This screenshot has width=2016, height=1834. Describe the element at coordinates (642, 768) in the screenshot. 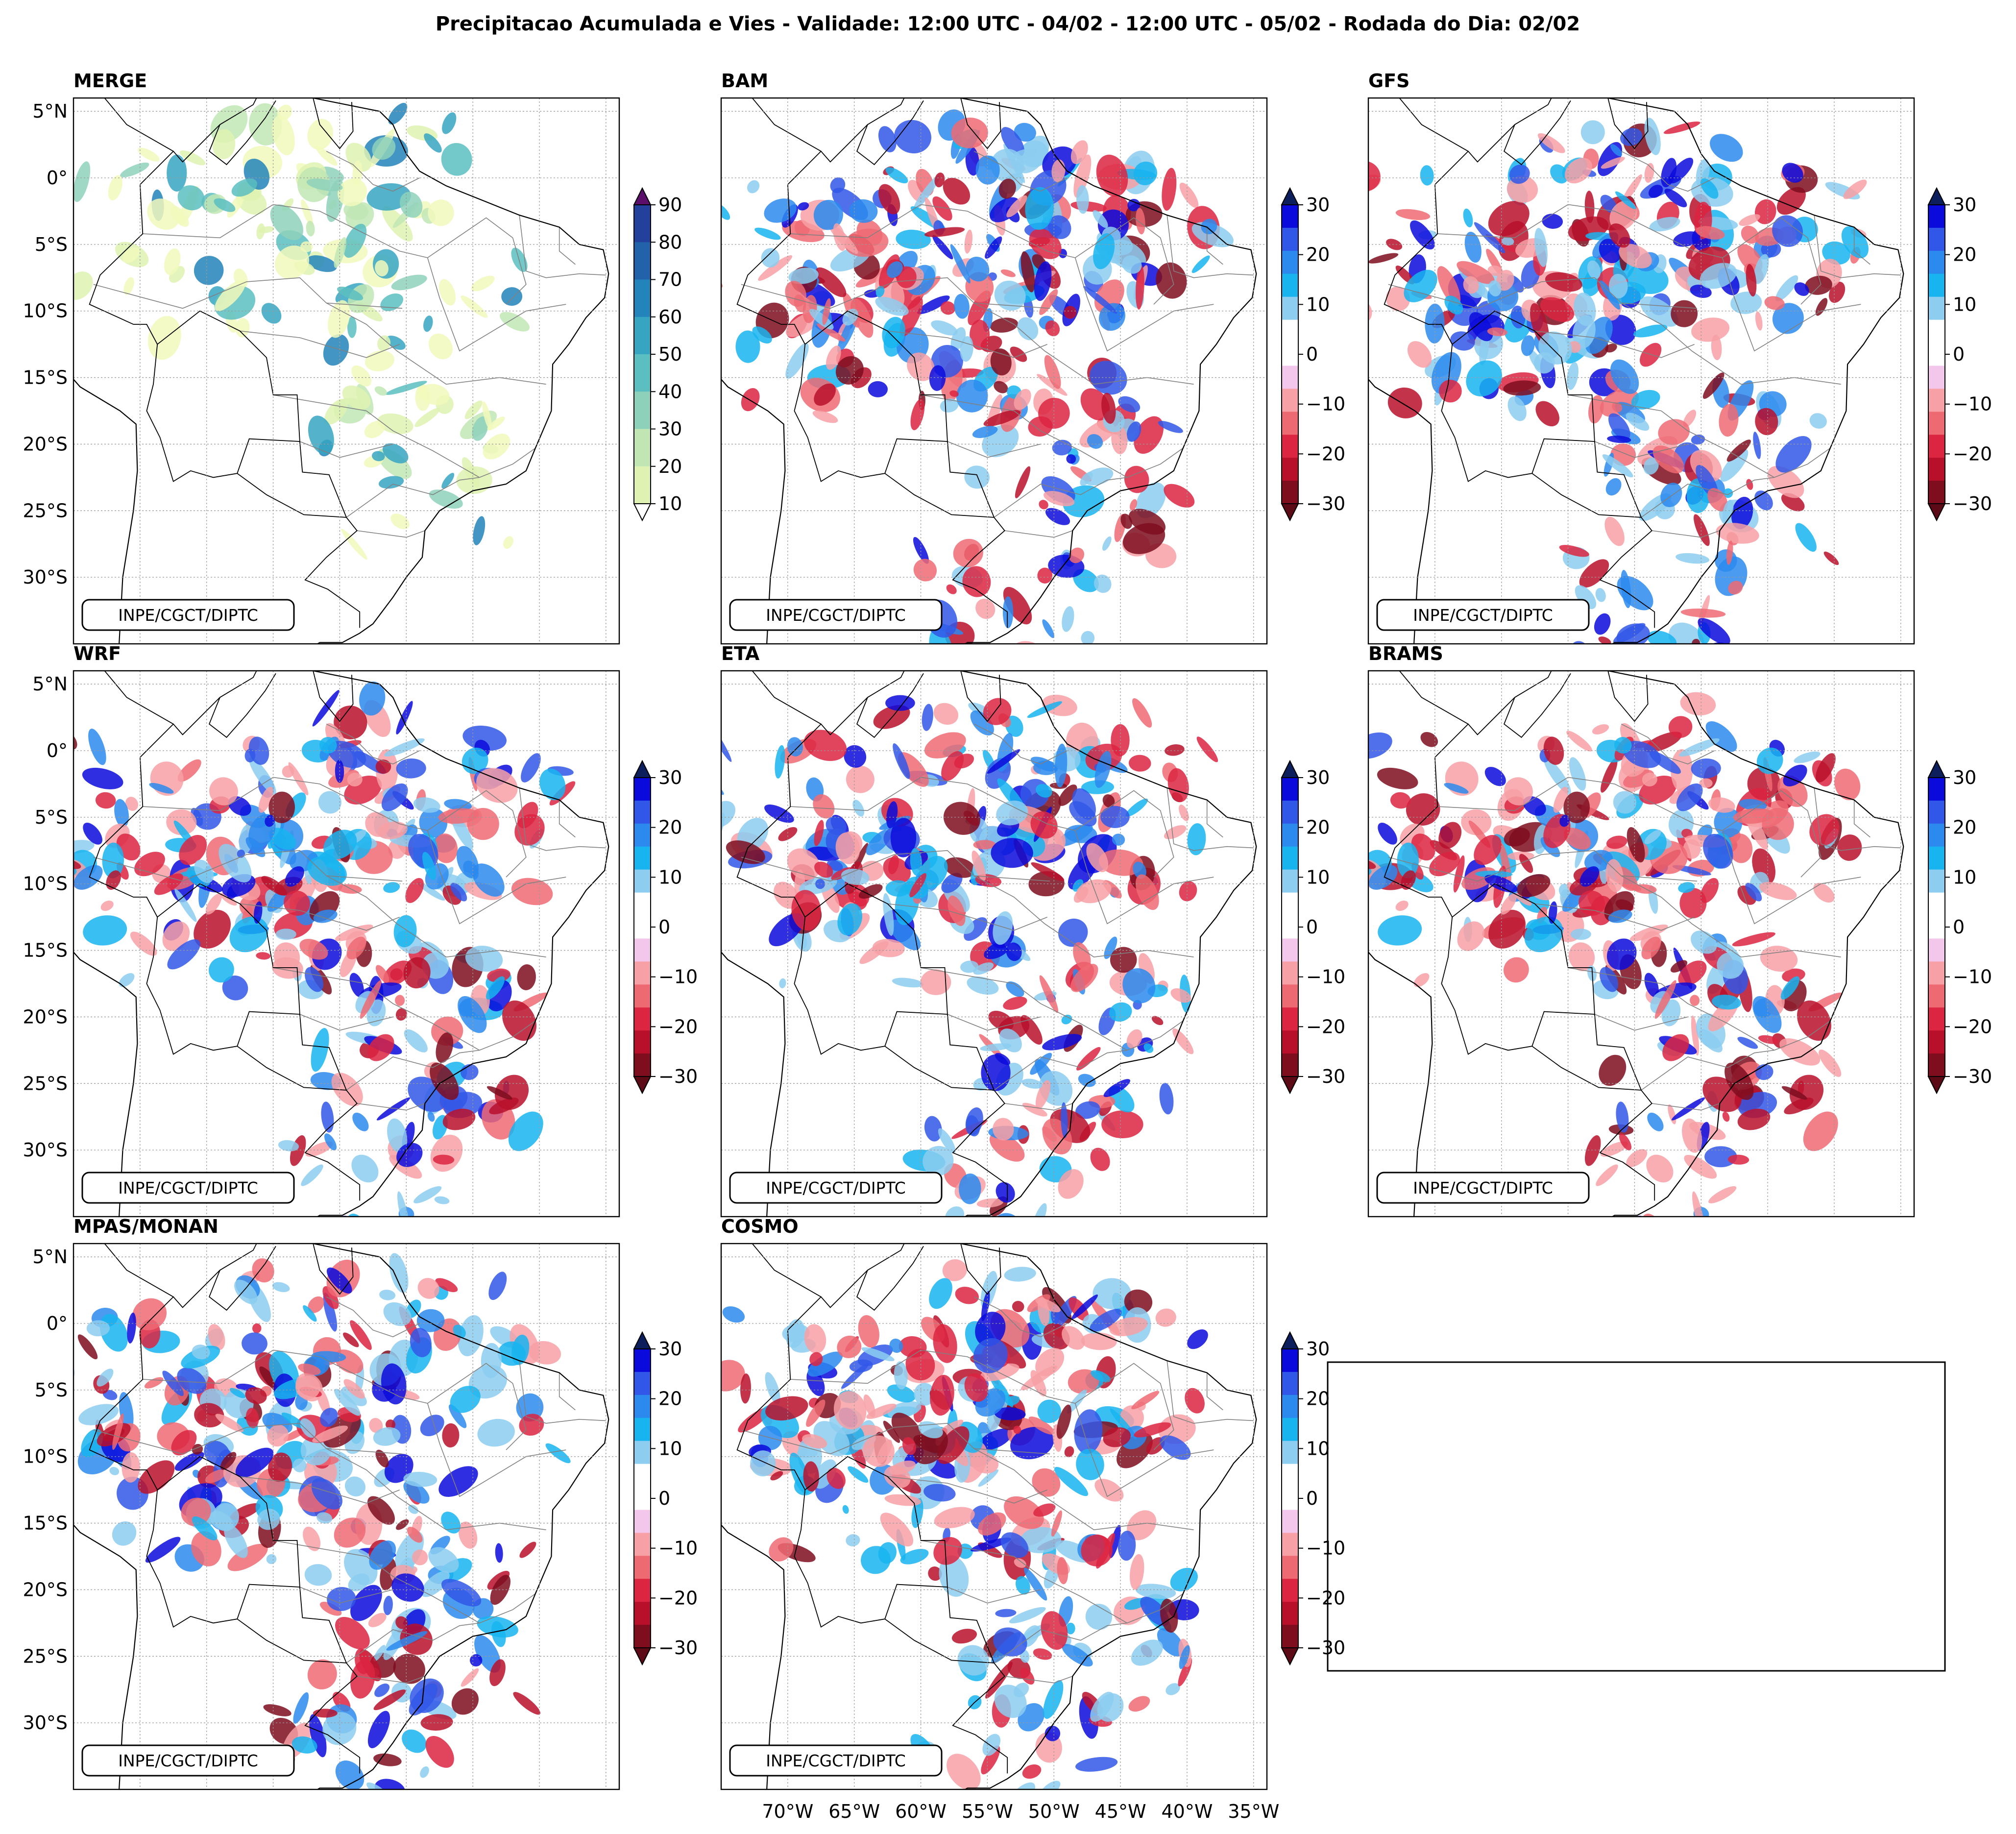

I see `colorbar-extend-top` at that location.